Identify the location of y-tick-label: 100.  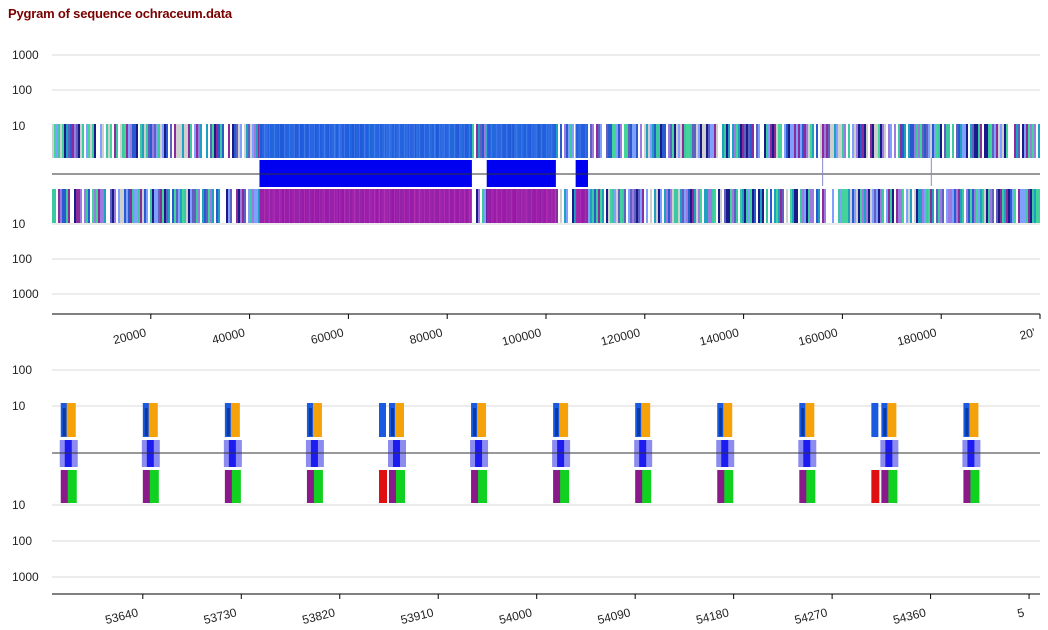
(22, 259).